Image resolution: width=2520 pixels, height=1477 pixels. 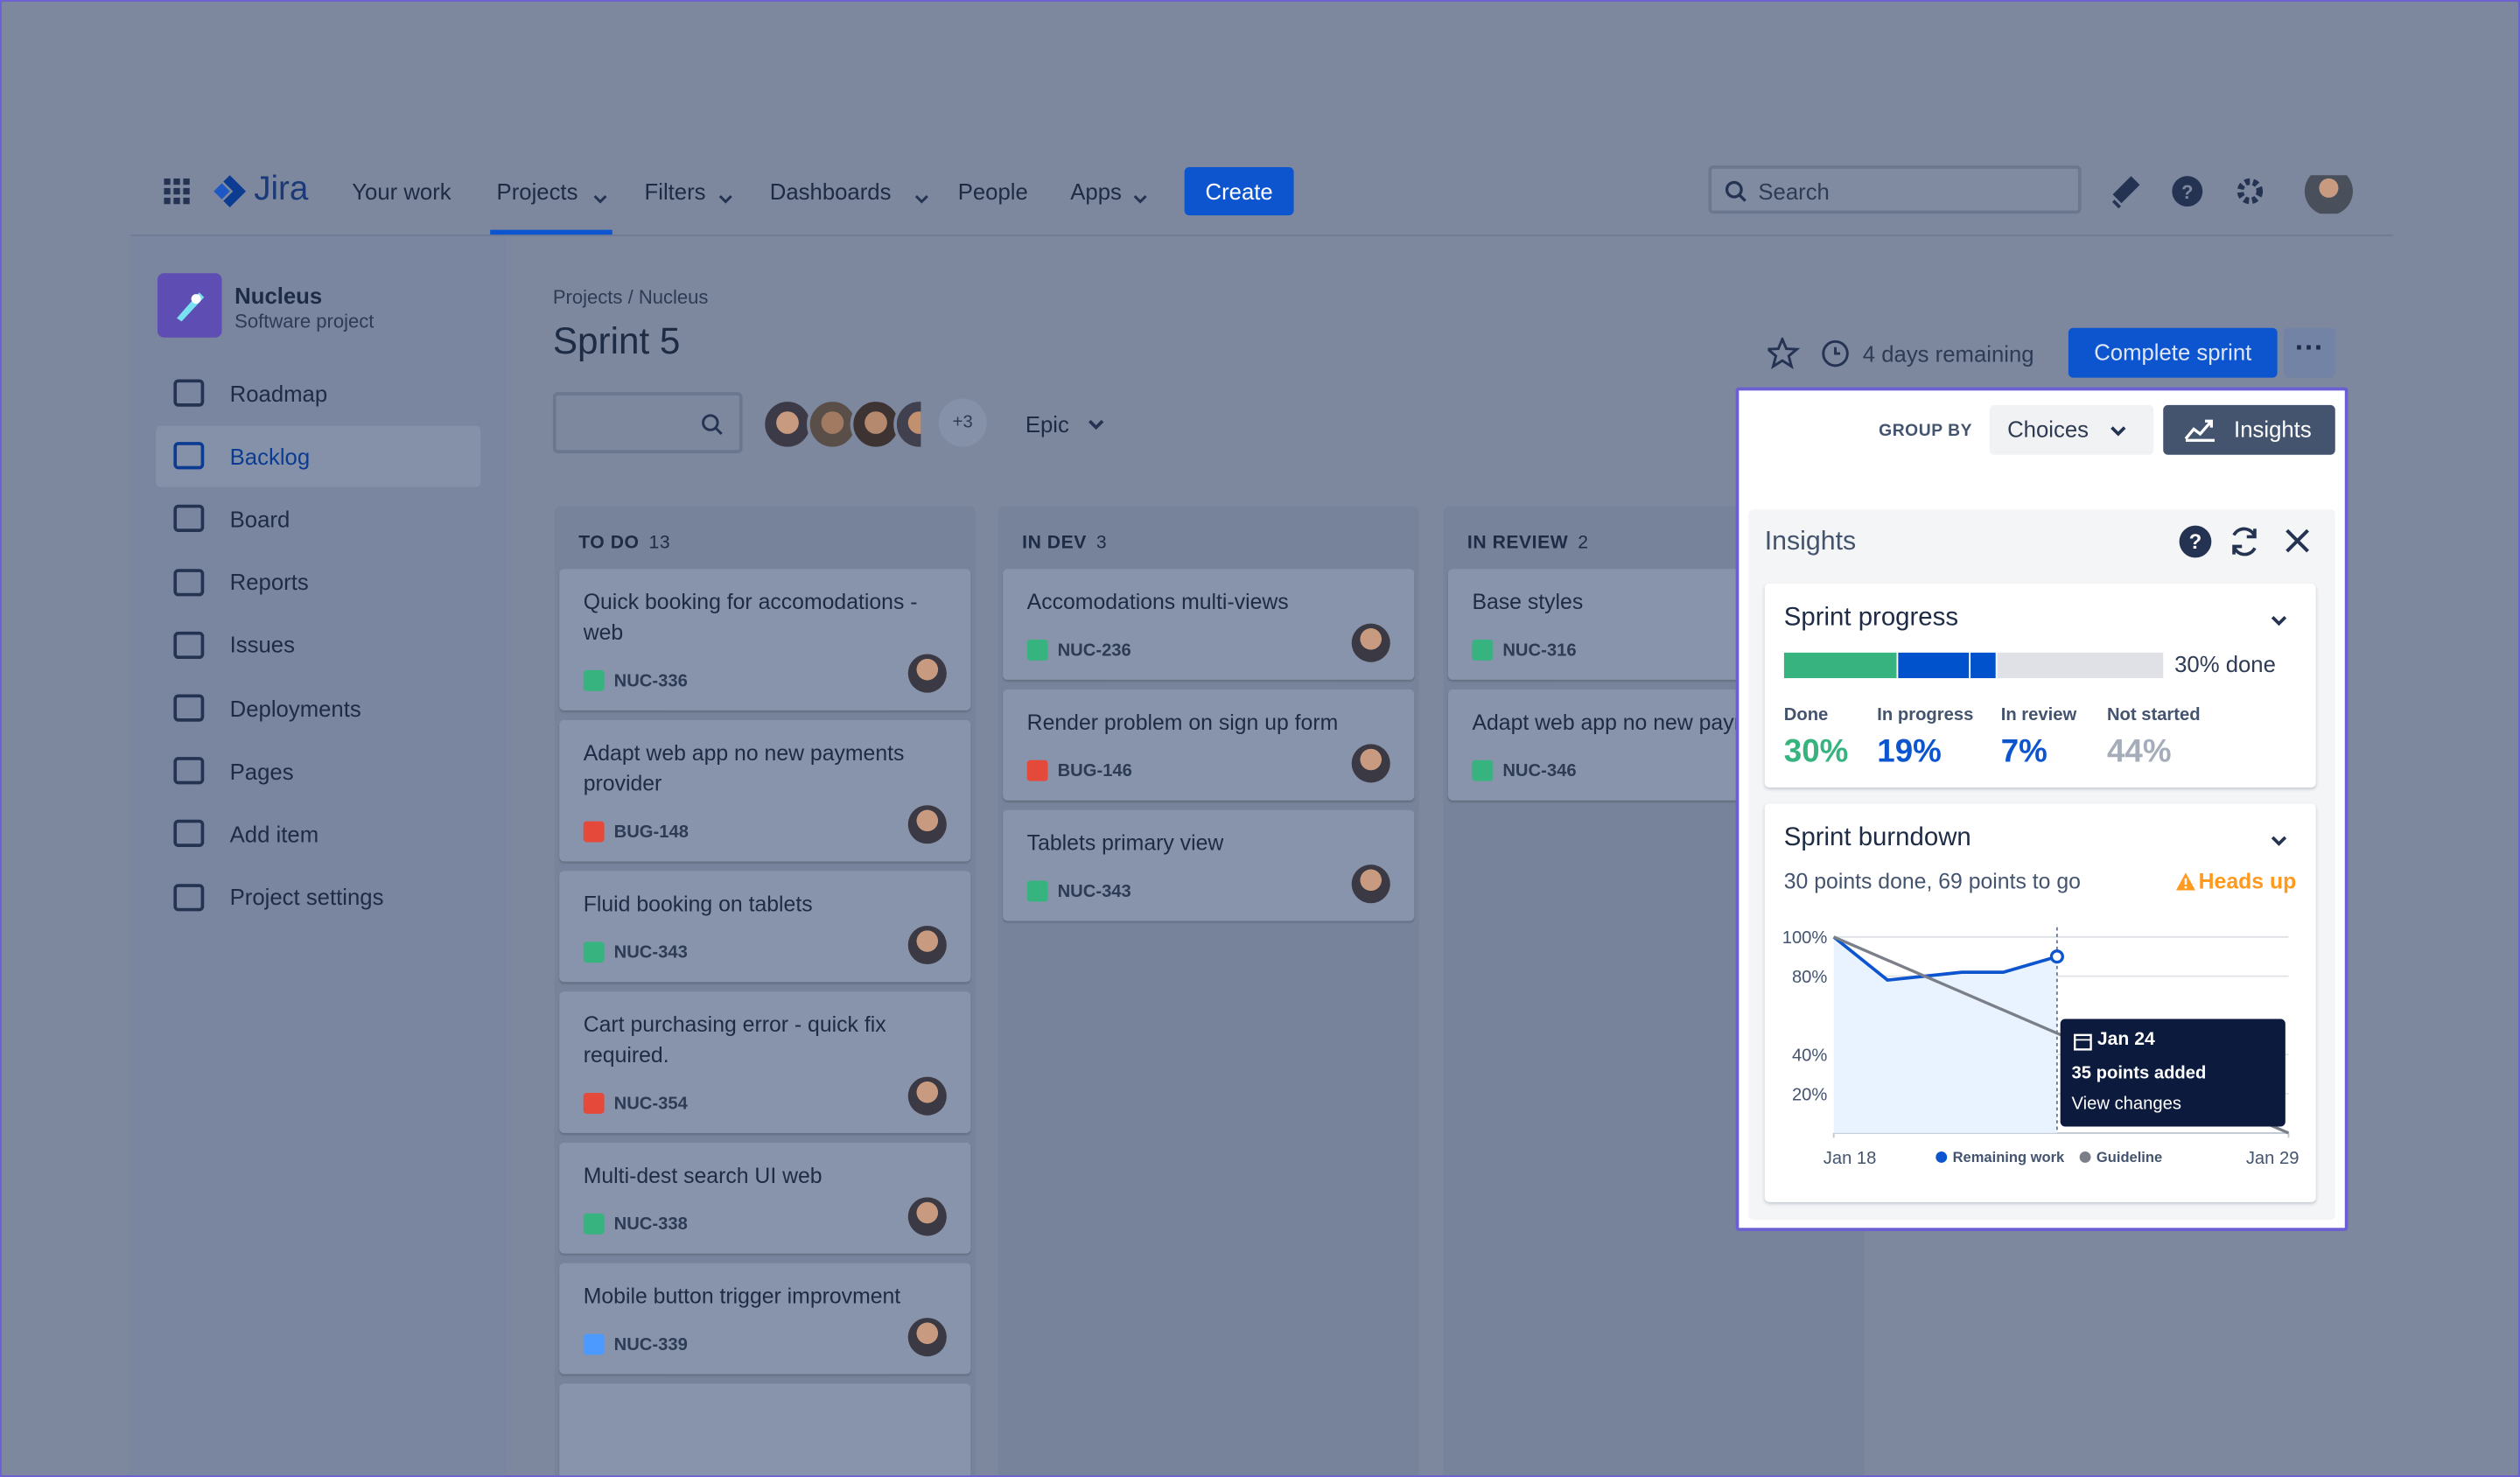 I want to click on card-title: Base styles, so click(x=1528, y=602).